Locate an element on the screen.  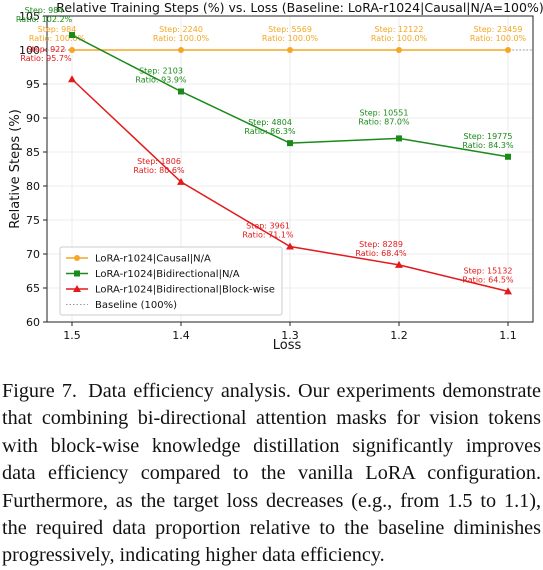
data-label-ratio: Ratio: 86.3% is located at coordinates (270, 131).